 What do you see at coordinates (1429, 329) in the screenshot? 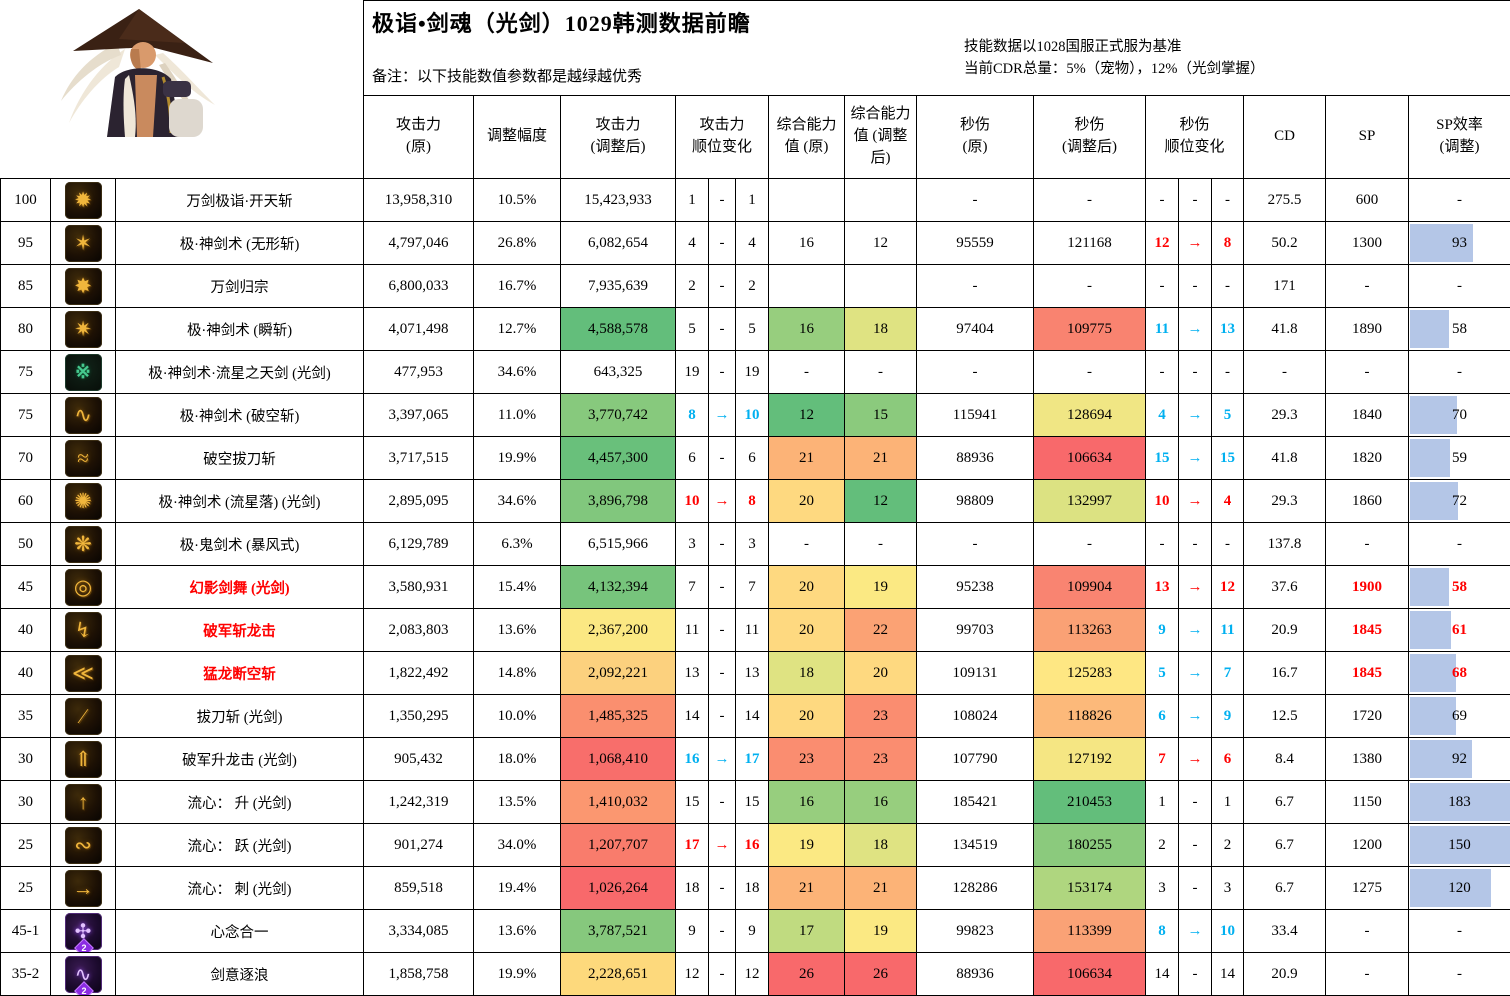
I see `sp-efficiency-bar` at bounding box center [1429, 329].